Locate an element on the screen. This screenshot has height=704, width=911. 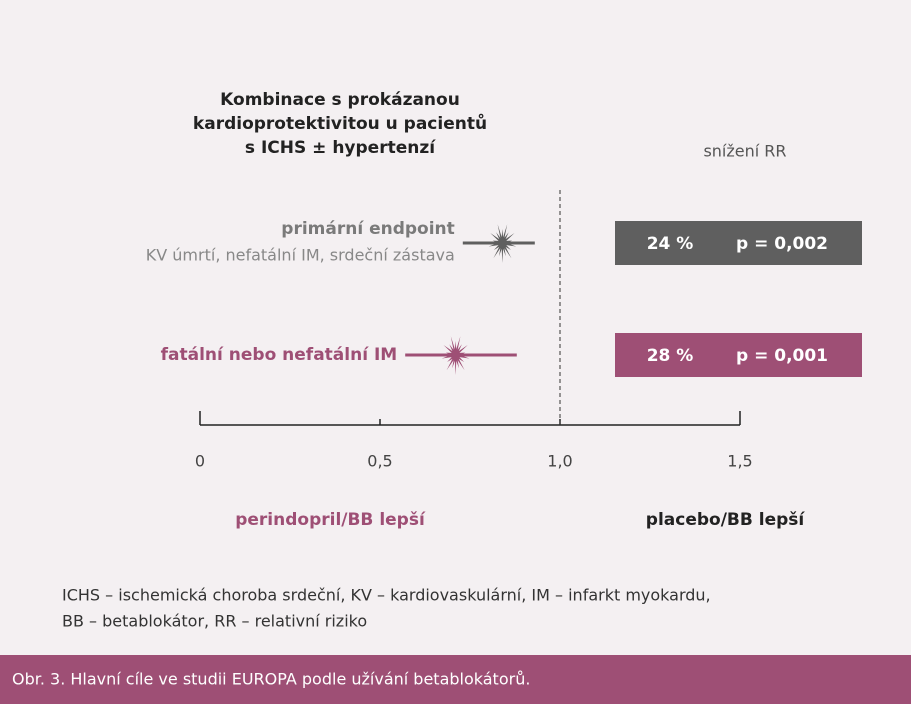
title-line: Kombinace s prokázanou is located at coordinates (340, 100).